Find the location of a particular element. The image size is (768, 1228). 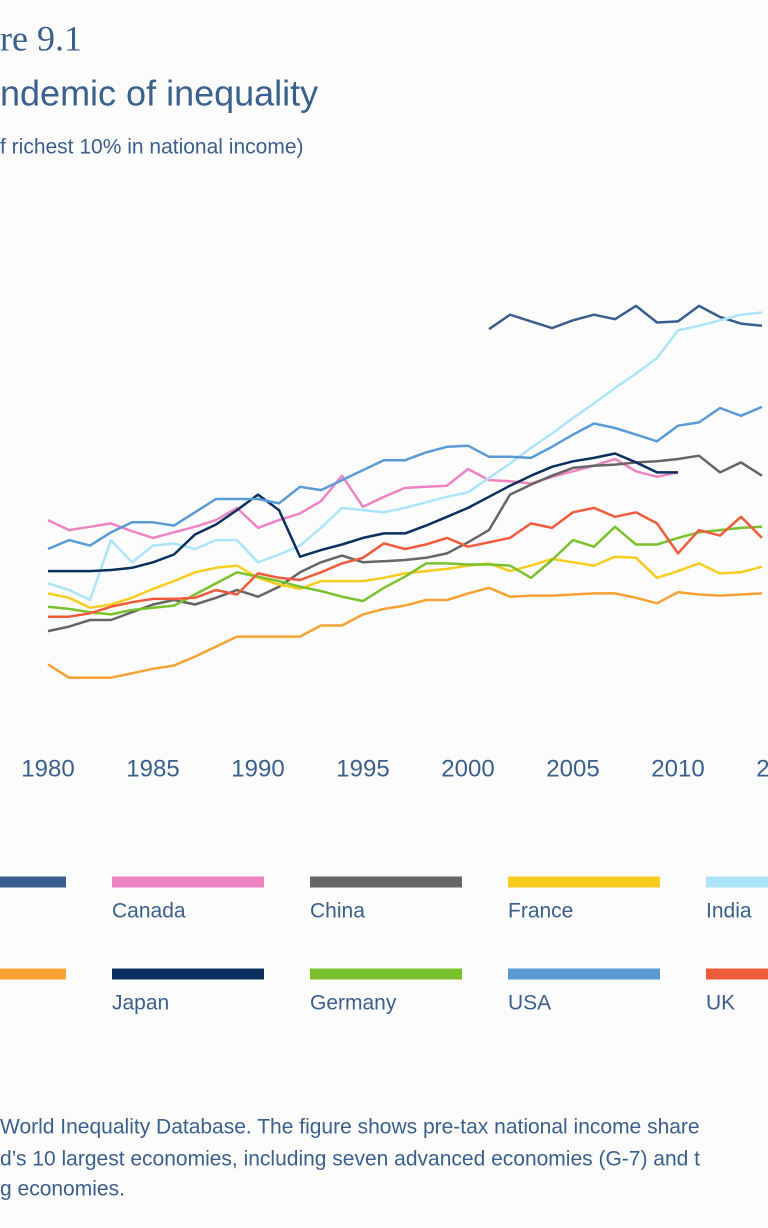

x-tick-label: 1980 is located at coordinates (47, 768).